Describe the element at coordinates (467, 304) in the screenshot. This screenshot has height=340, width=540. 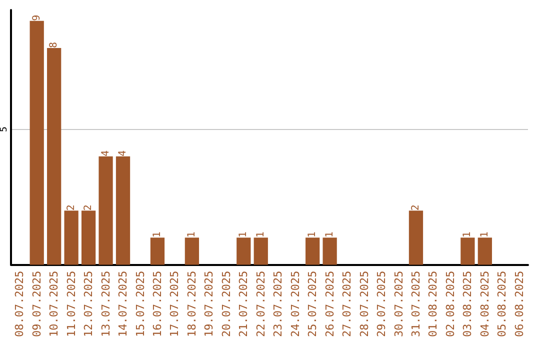
I see `x-tick-label: 03.08.2025` at that location.